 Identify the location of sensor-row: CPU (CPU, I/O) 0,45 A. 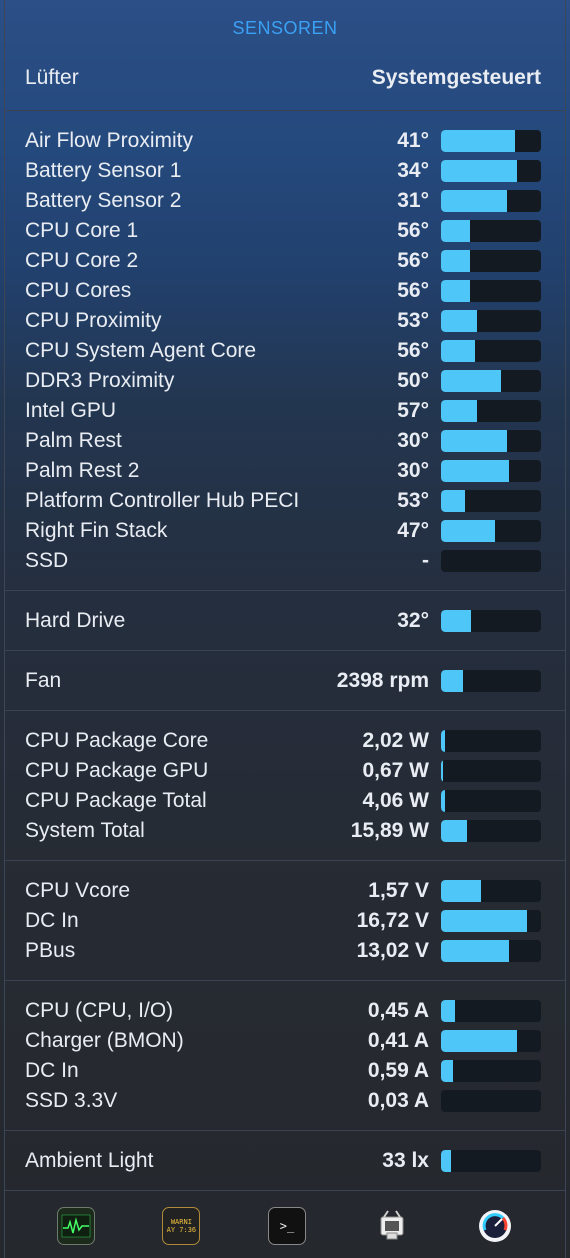
(283, 1011).